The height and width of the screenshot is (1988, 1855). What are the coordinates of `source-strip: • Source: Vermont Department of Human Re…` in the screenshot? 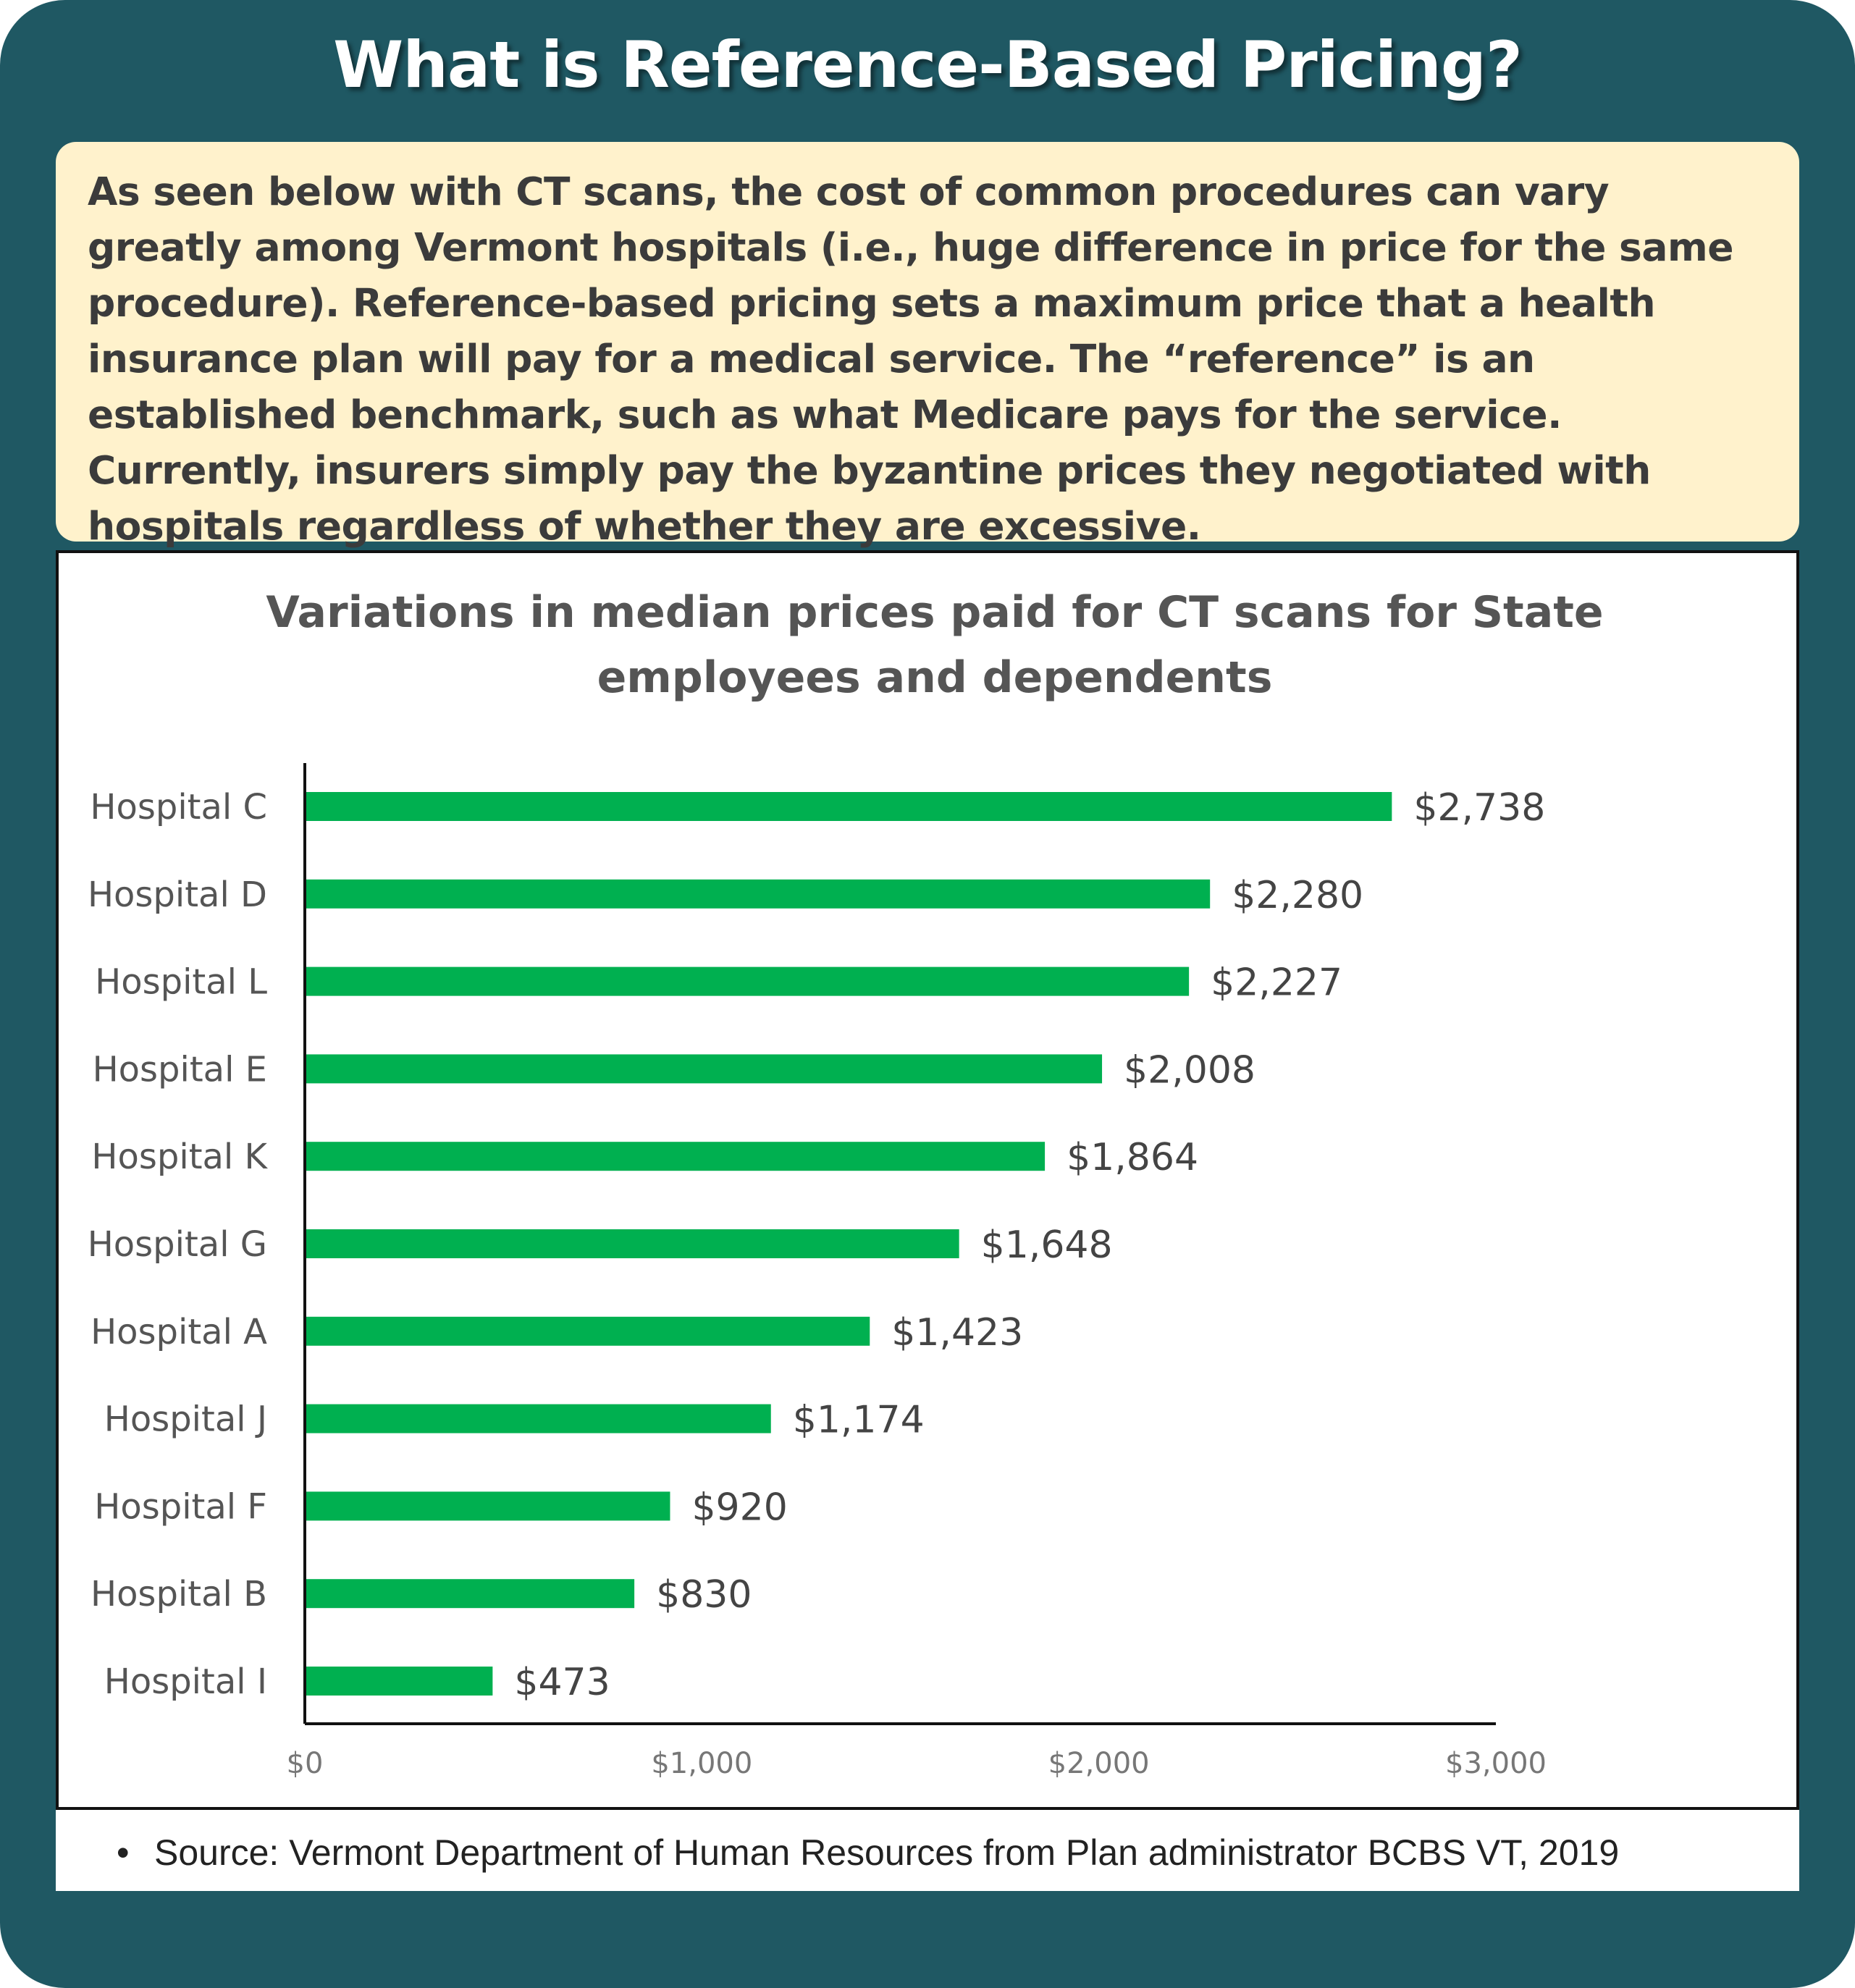 It's located at (927, 1850).